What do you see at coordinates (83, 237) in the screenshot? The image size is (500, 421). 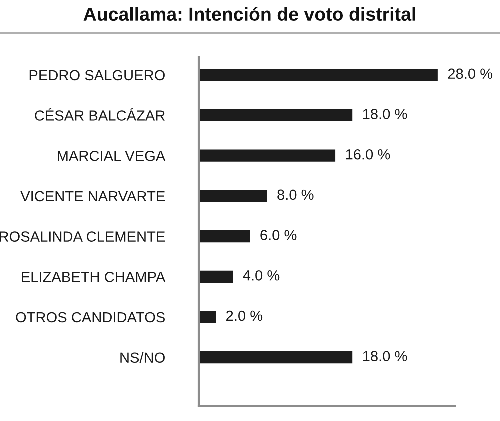 I see `y-tick-label: ROSALINDA CLEMENTE` at bounding box center [83, 237].